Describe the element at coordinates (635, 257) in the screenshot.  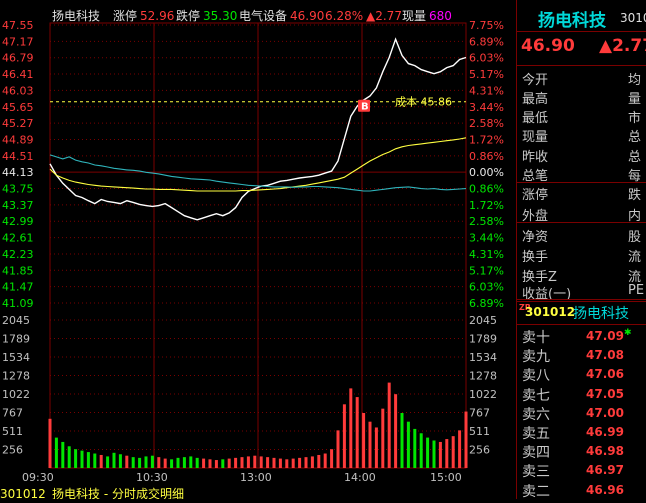
I see `stat-extra-label: 流` at that location.